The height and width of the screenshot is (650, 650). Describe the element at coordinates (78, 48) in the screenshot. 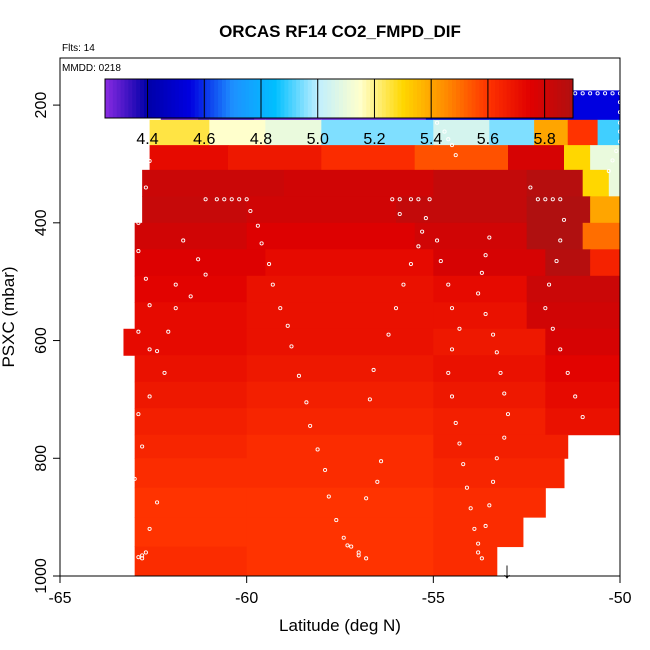

I see `flights-annotation: Flts: 14` at that location.